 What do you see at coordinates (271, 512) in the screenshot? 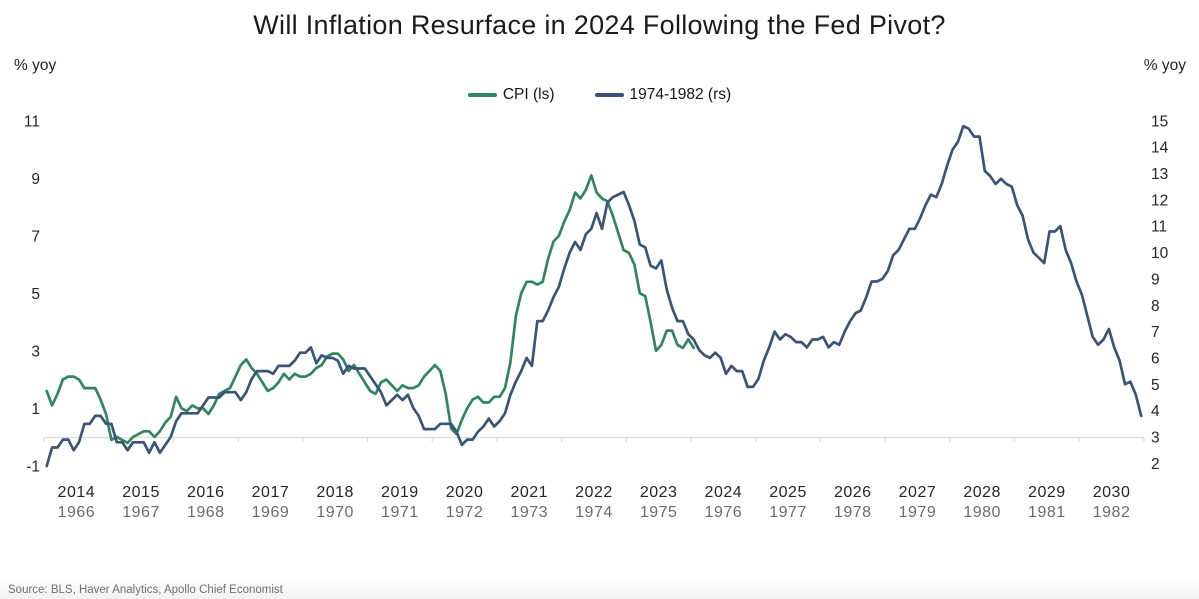
I see `x-axis-year-secondary: 1969` at bounding box center [271, 512].